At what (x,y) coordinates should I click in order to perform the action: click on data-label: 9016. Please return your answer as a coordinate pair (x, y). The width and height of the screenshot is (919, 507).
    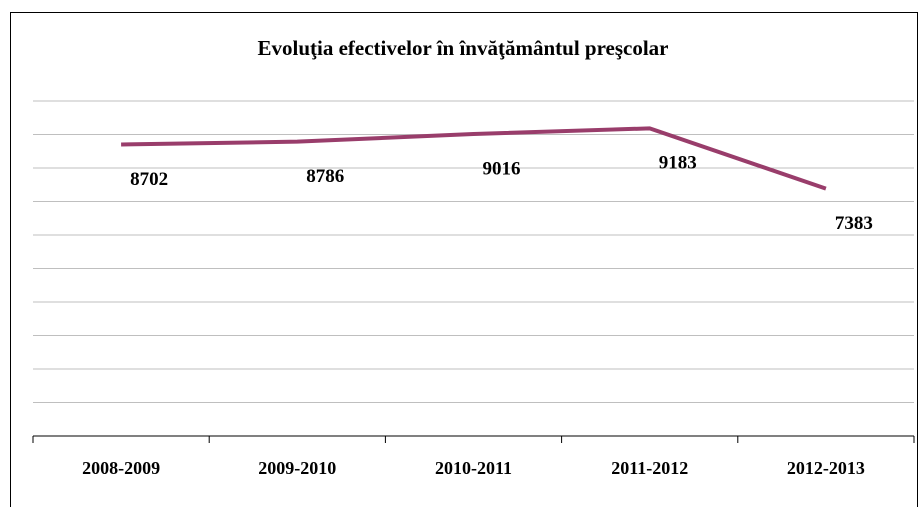
    Looking at the image, I should click on (502, 168).